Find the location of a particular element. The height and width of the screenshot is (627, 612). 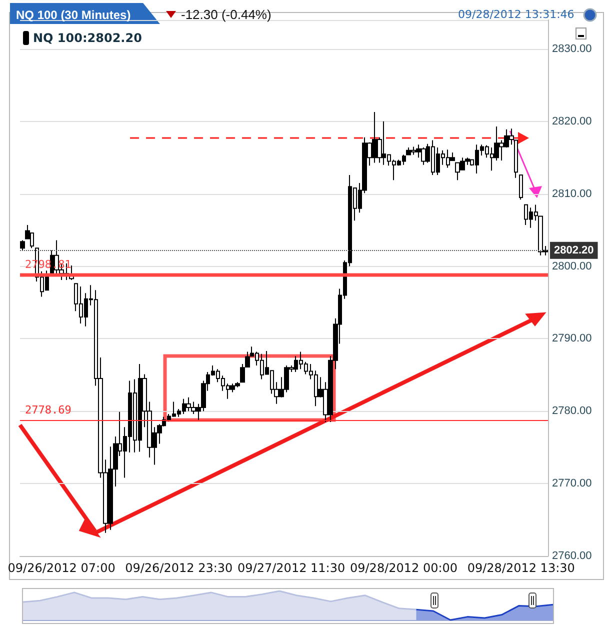

chart-title: NQ 100 (30 Minutes) is located at coordinates (73, 15).